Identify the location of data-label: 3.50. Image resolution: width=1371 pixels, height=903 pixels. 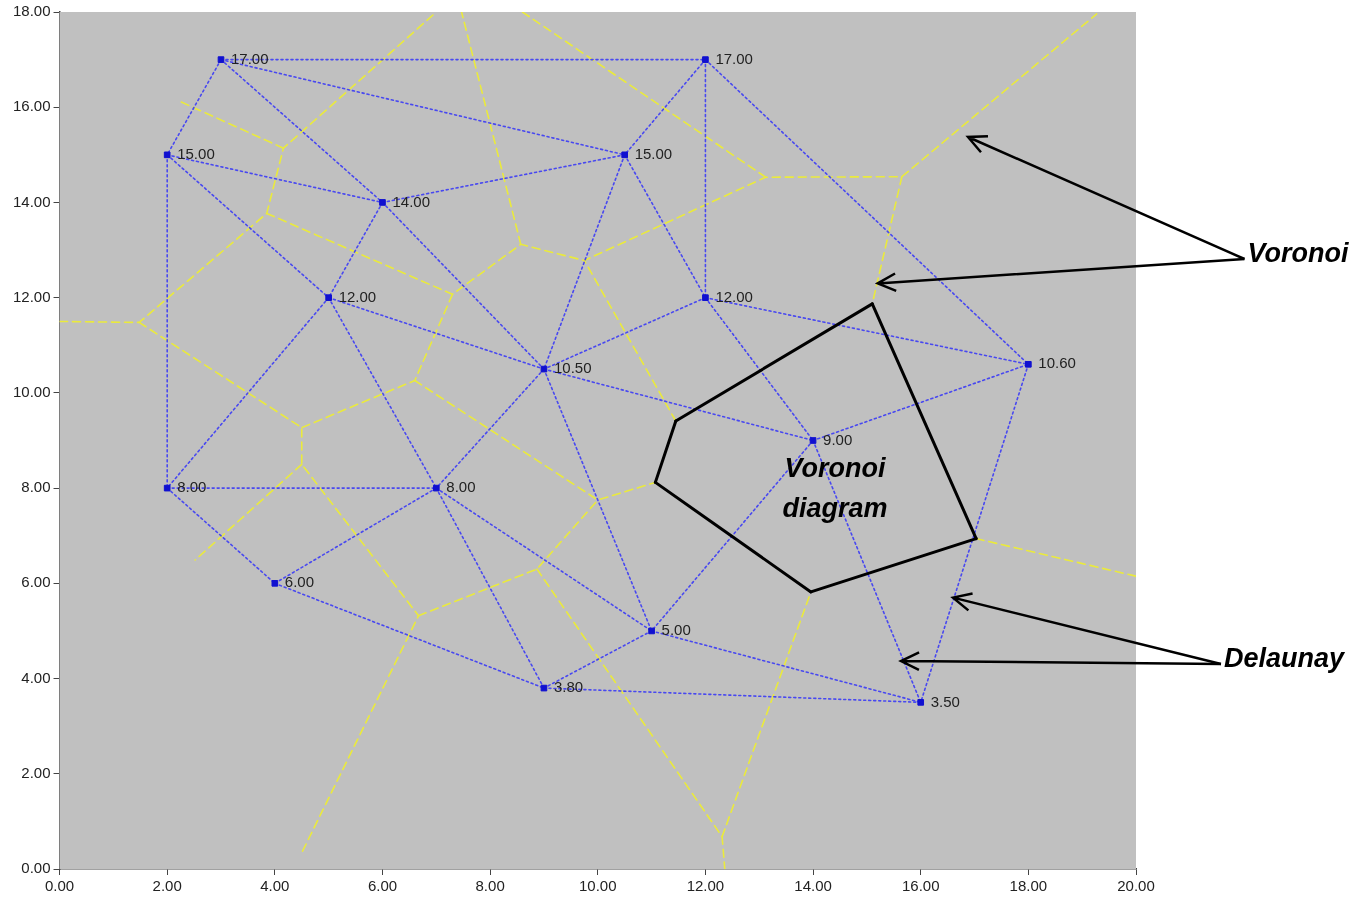
(945, 701).